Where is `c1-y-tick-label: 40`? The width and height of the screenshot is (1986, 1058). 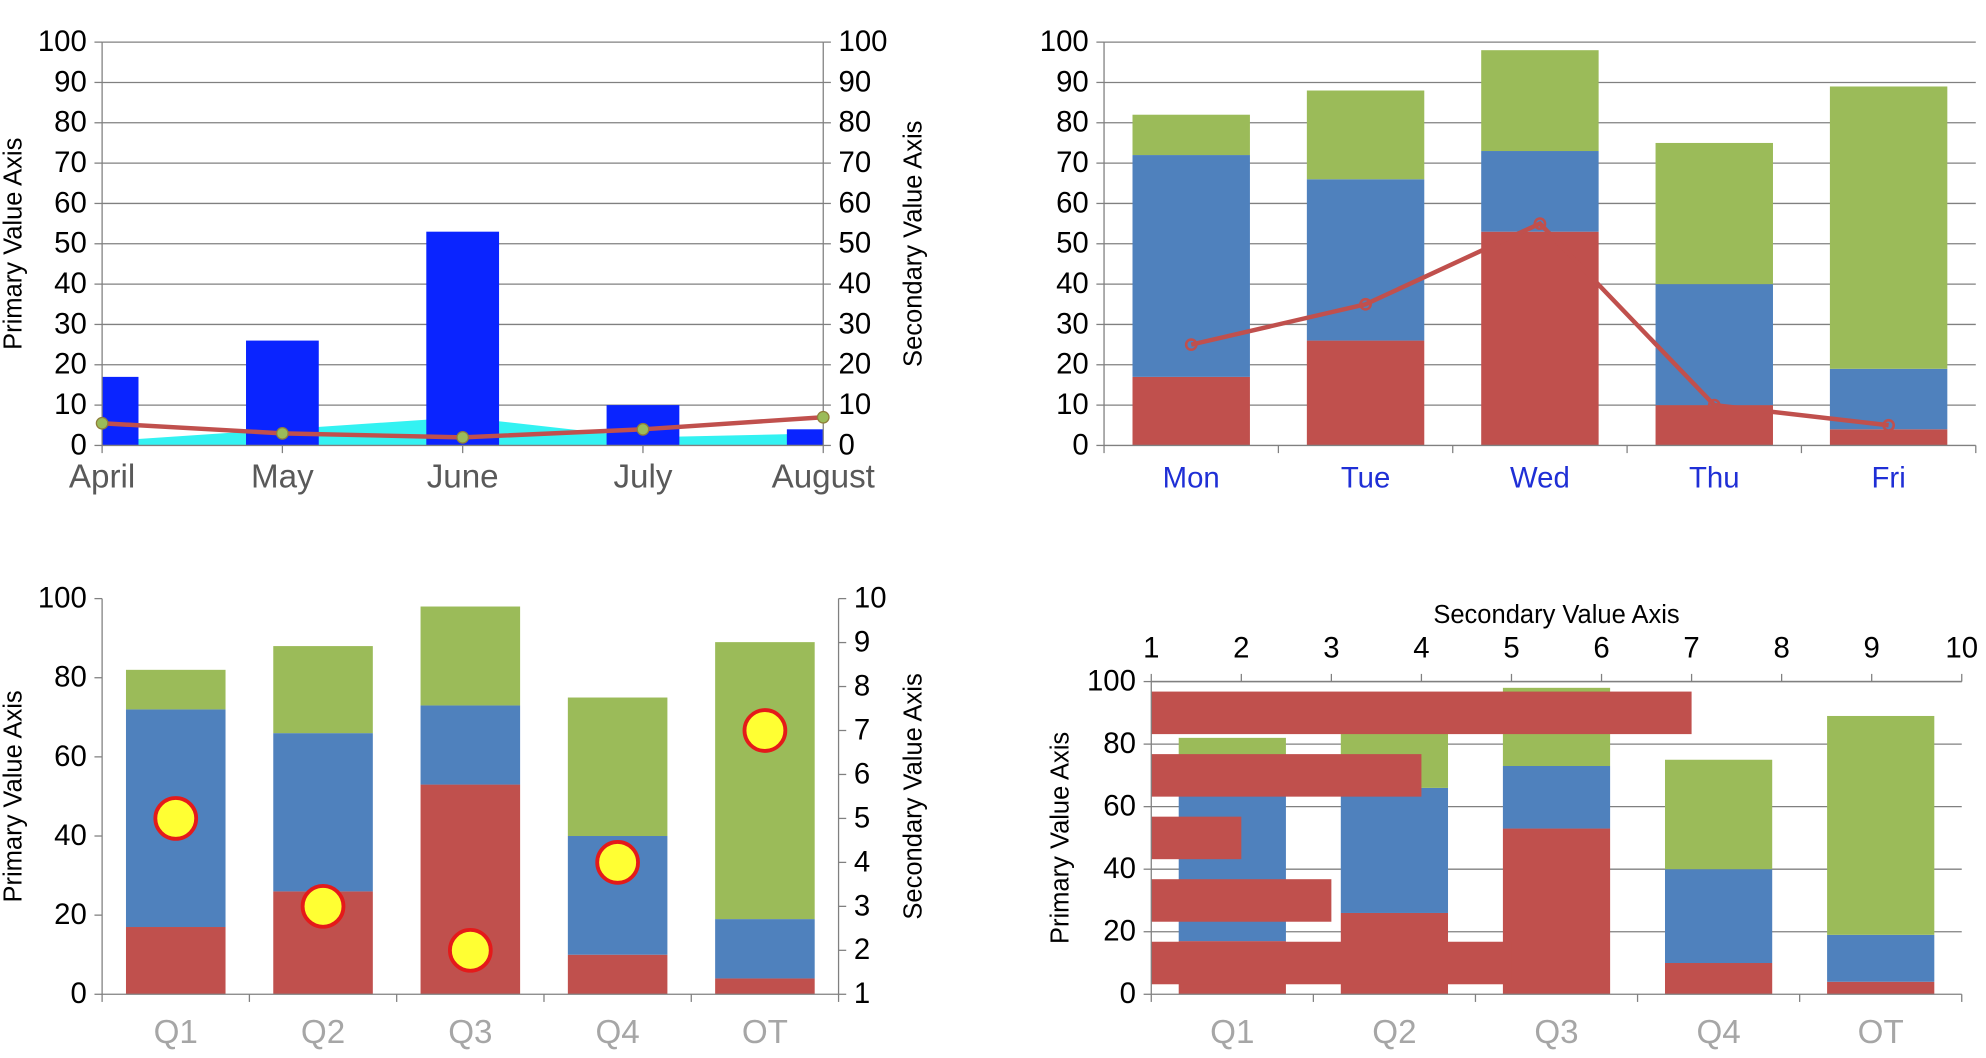
c1-y-tick-label: 40 is located at coordinates (70, 283).